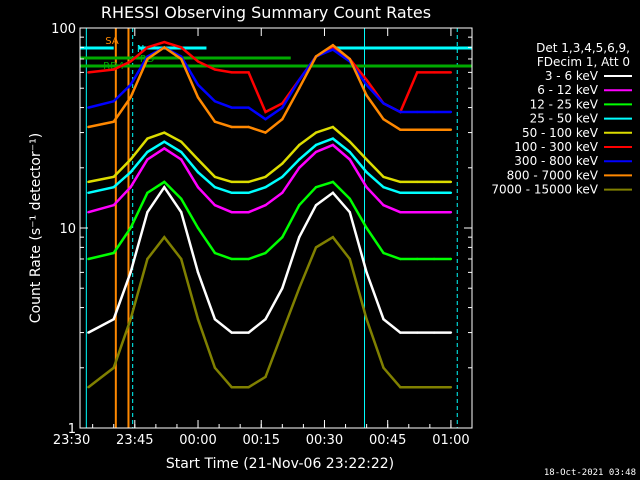  Describe the element at coordinates (450, 440) in the screenshot. I see `x-tick-label: 01:00` at that location.